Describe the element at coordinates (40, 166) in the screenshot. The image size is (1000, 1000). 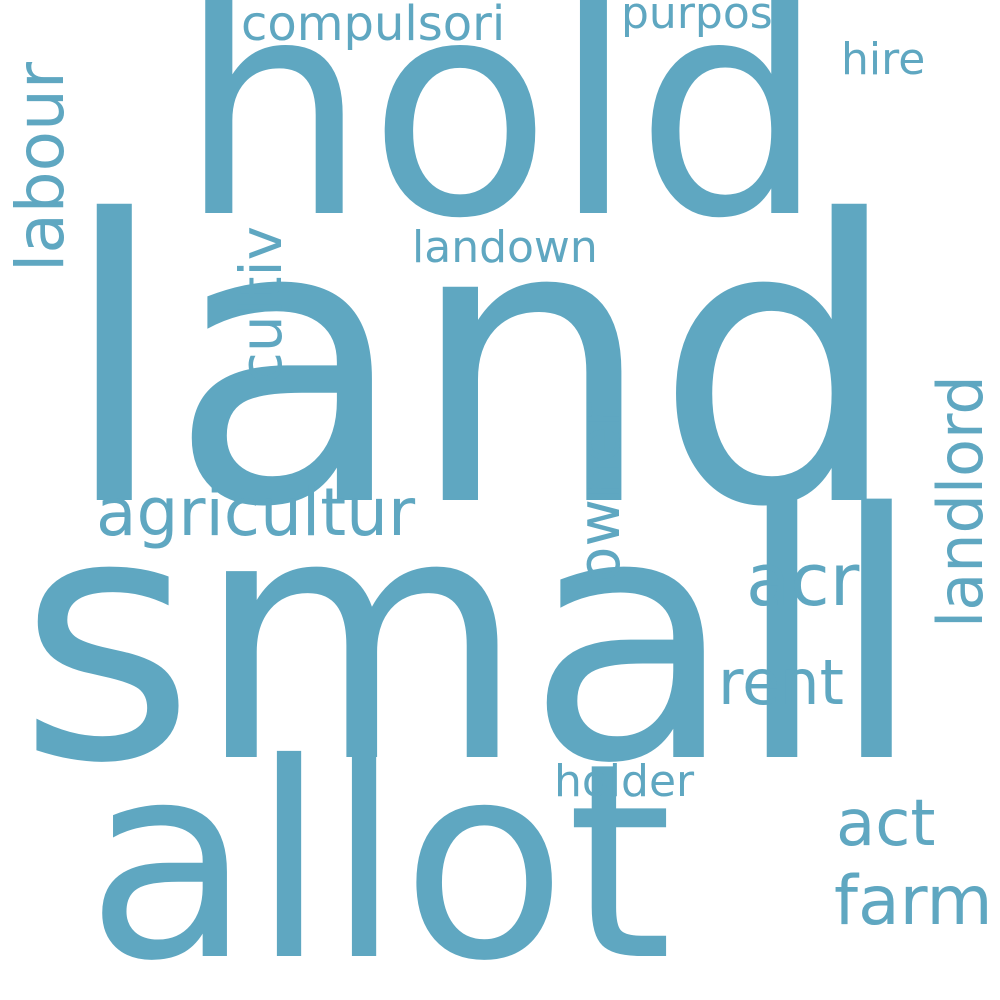
I see `word-labour: labour` at that location.